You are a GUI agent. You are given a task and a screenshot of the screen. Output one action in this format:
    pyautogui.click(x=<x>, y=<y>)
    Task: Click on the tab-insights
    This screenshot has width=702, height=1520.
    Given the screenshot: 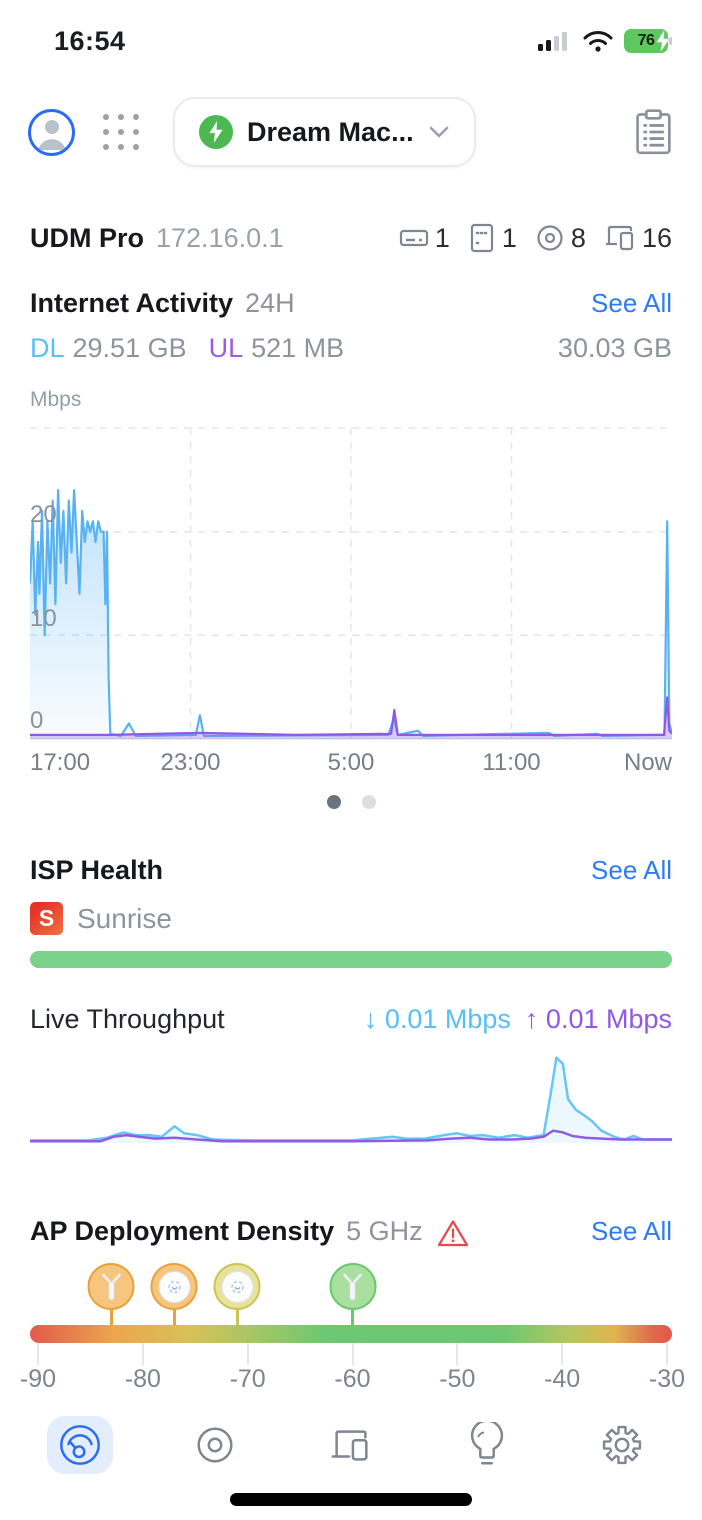 What is the action you would take?
    pyautogui.click(x=487, y=1445)
    